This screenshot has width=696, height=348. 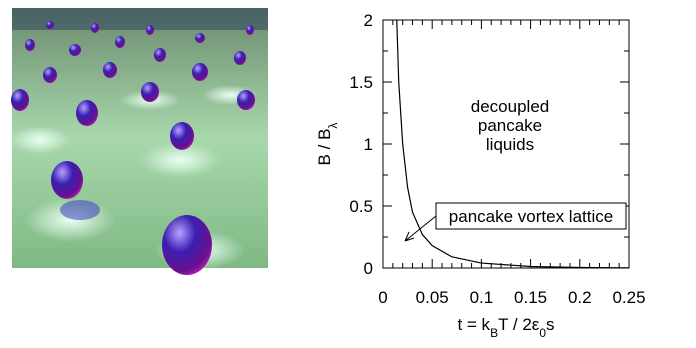 What do you see at coordinates (519, 324) in the screenshot?
I see `x-axis-label-part: T / 2ε` at bounding box center [519, 324].